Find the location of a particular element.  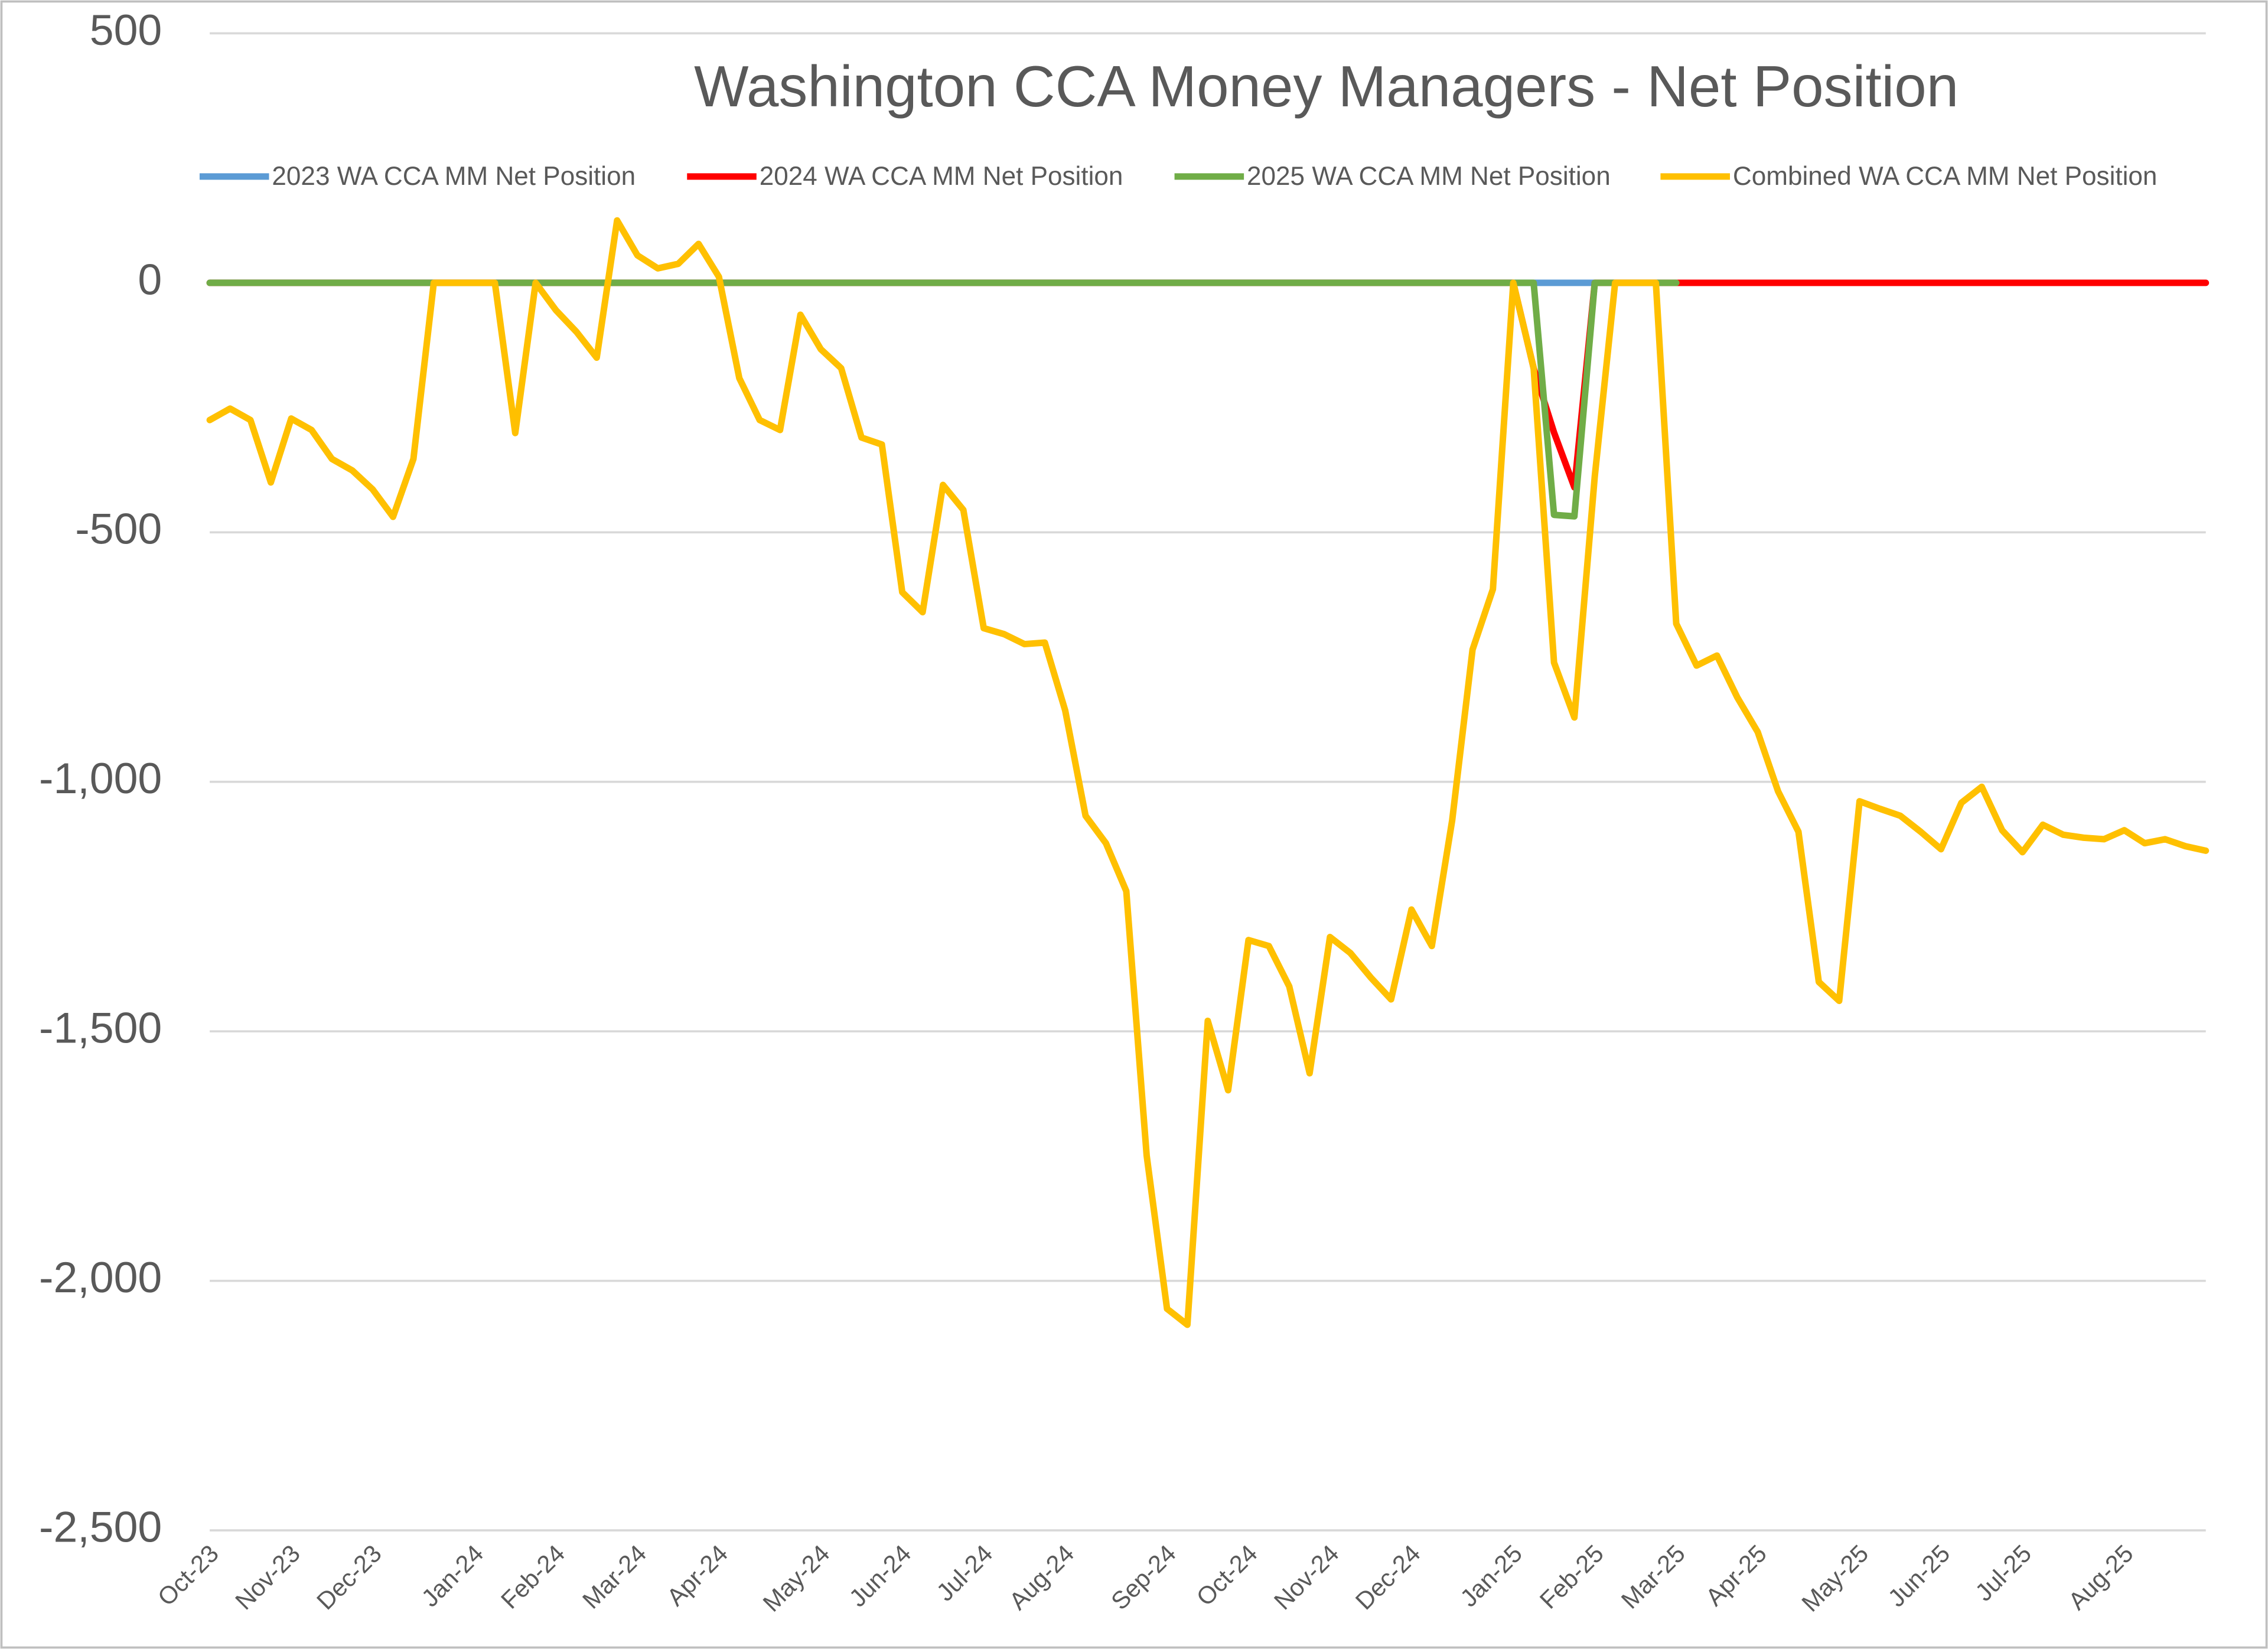

y-tick-label: 0 is located at coordinates (150, 279).